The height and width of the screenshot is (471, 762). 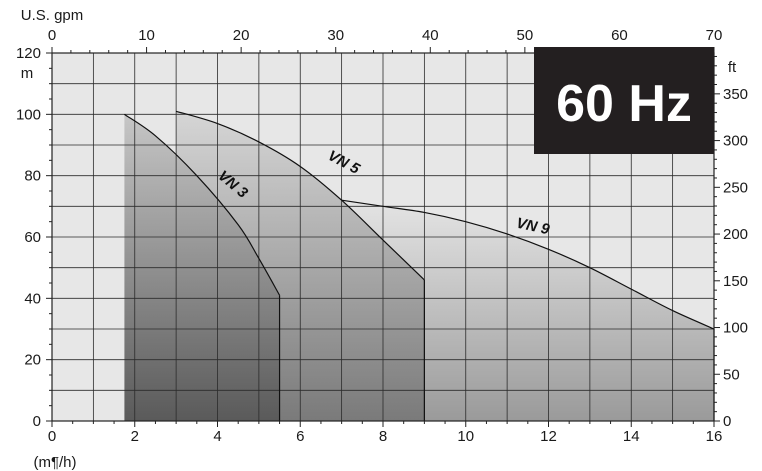 I want to click on tick-label-bottom: 8, so click(x=383, y=436).